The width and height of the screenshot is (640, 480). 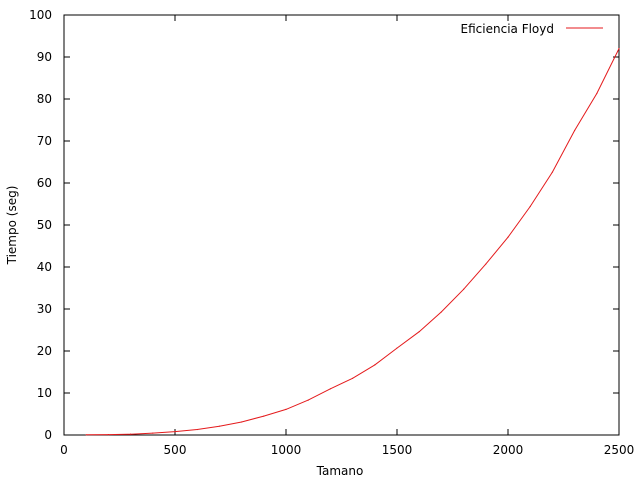 I want to click on x-tick-label: 1500, so click(x=397, y=450).